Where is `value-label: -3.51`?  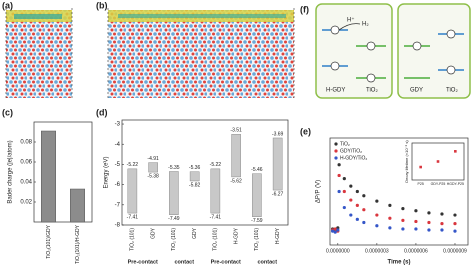
value-label: -3.51 is located at coordinates (236, 131).